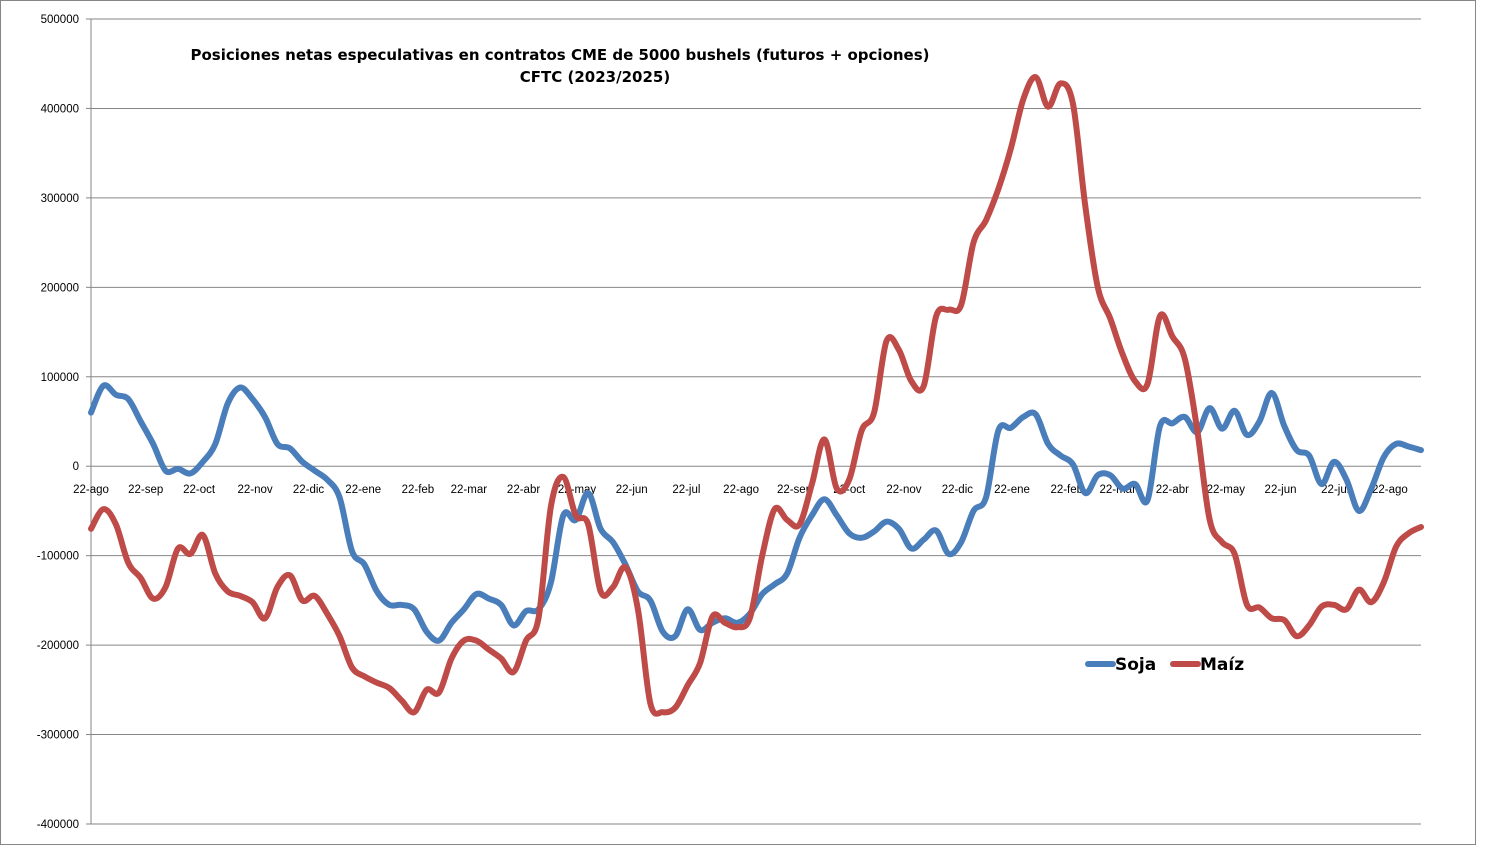  I want to click on x-tick-label: 22-oct, so click(199, 490).